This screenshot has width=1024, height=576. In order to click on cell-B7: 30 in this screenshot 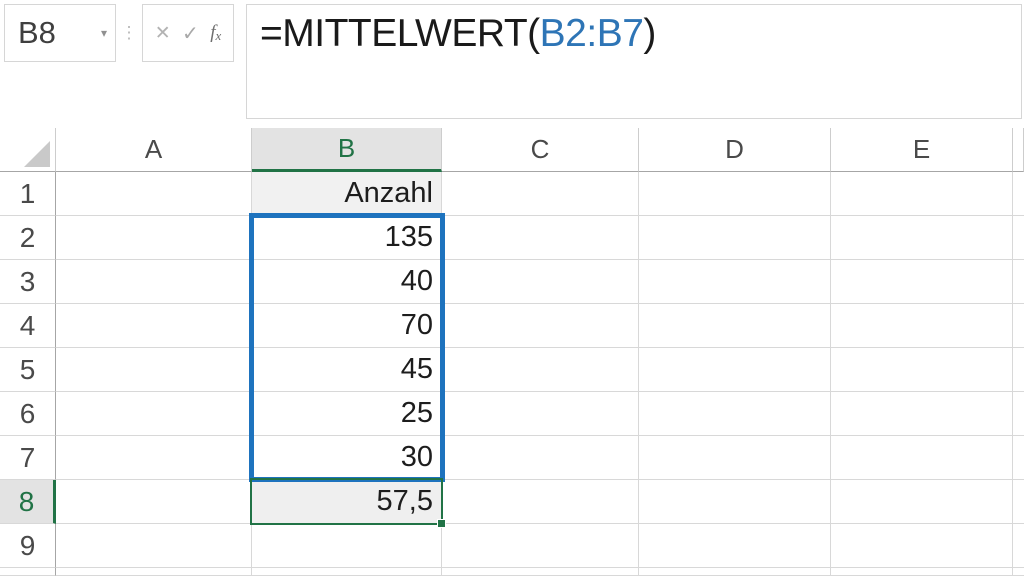, I will do `click(347, 458)`.